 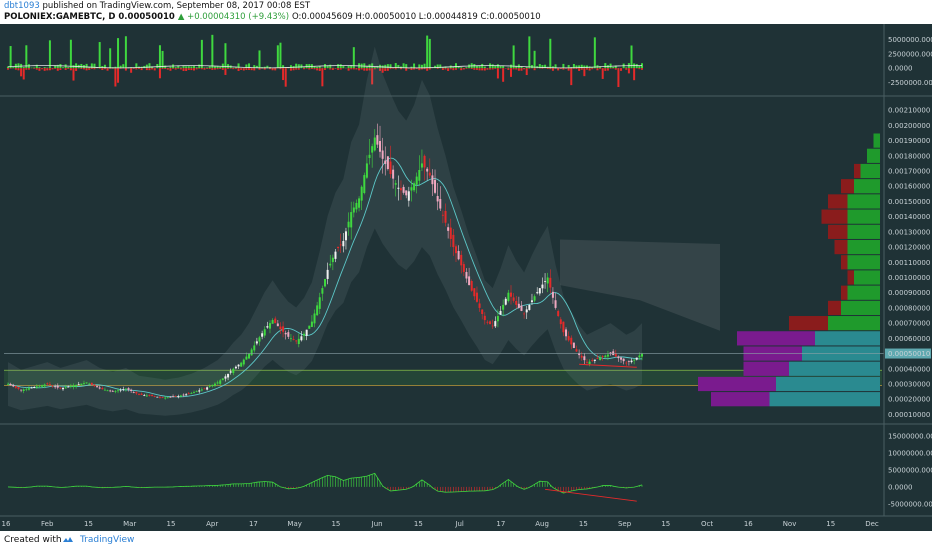 What do you see at coordinates (909, 202) in the screenshot?
I see `price-tick-label: 0.00150000` at bounding box center [909, 202].